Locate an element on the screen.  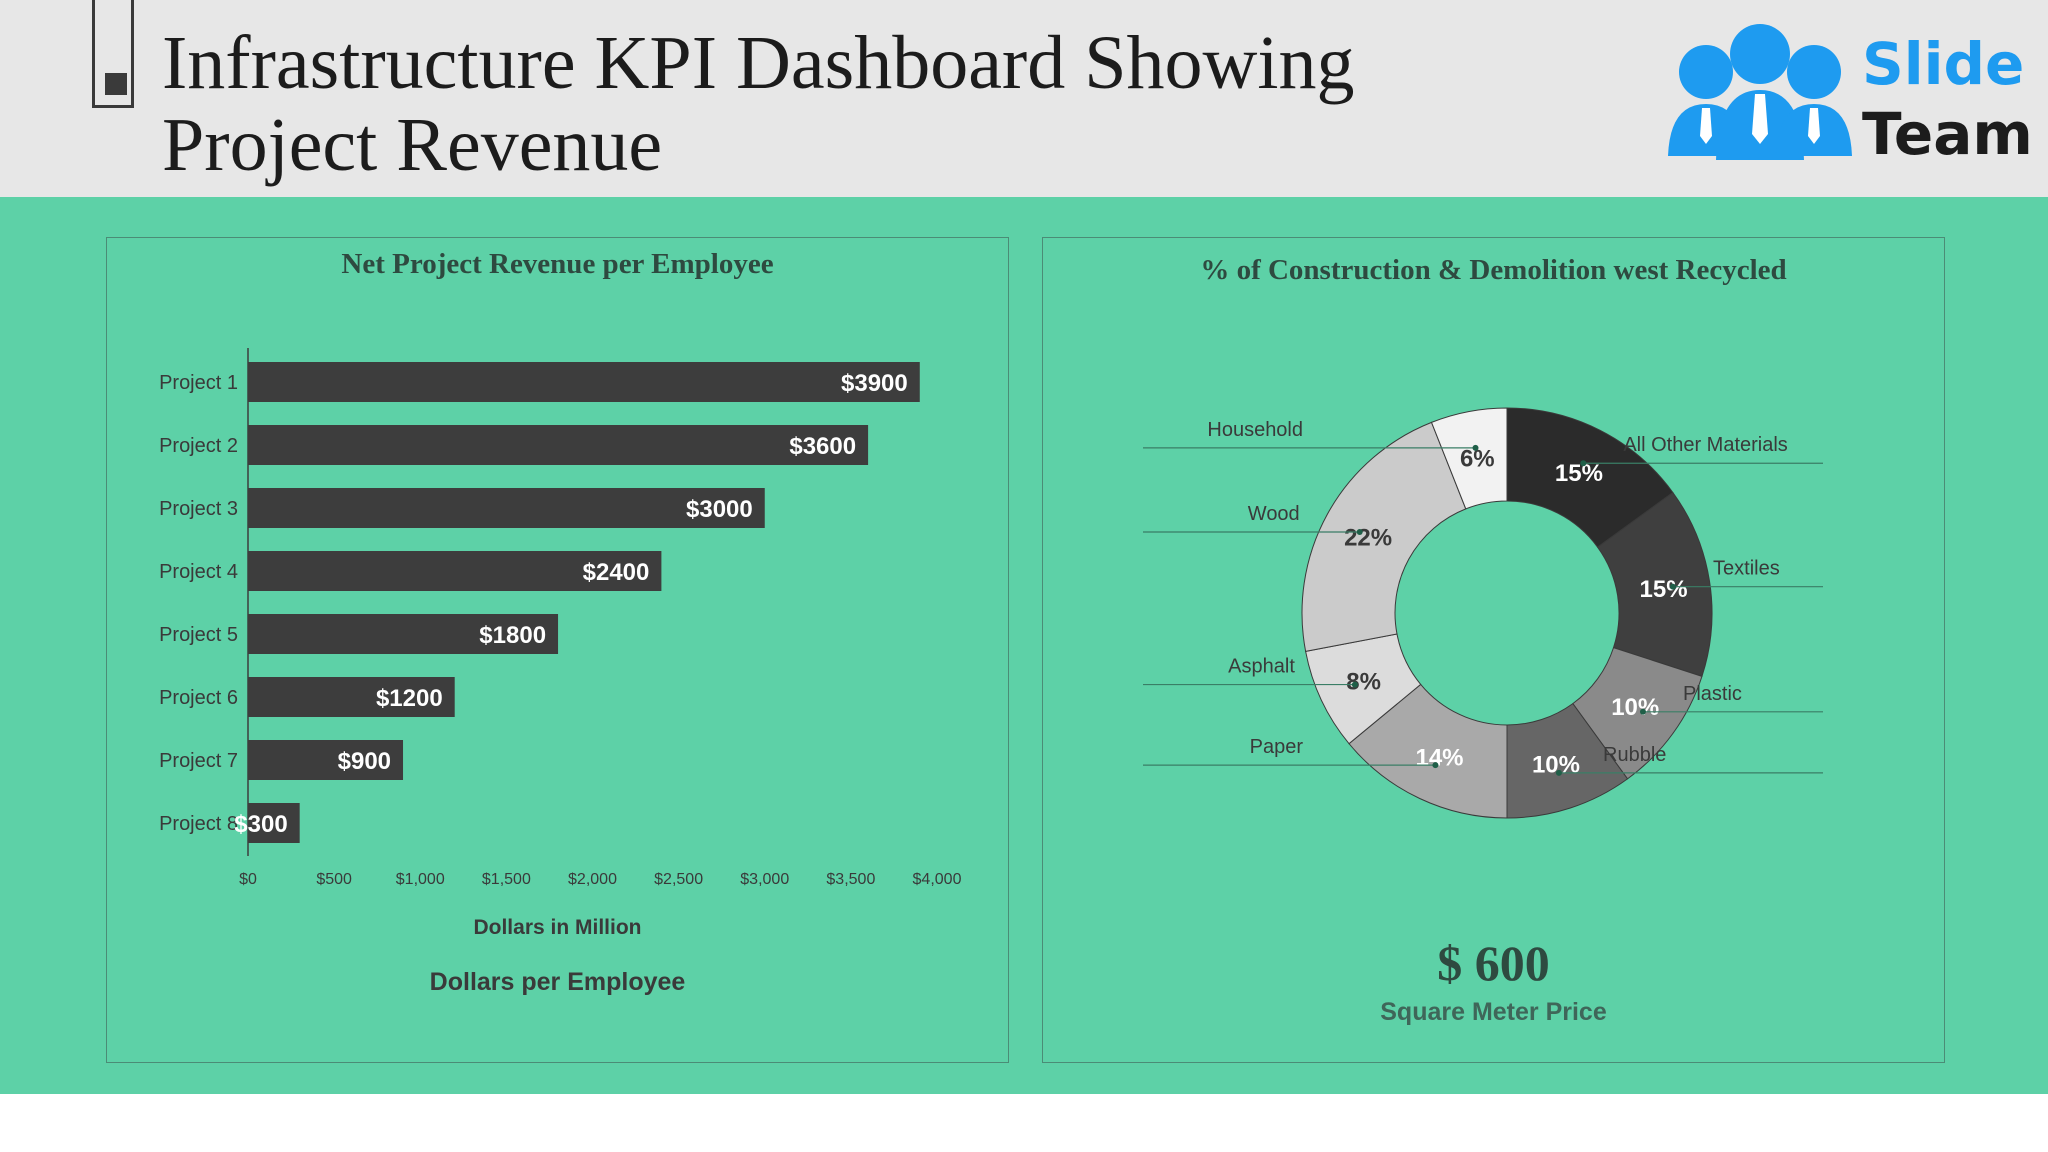
x-tick-label: $3,500 is located at coordinates (850, 879).